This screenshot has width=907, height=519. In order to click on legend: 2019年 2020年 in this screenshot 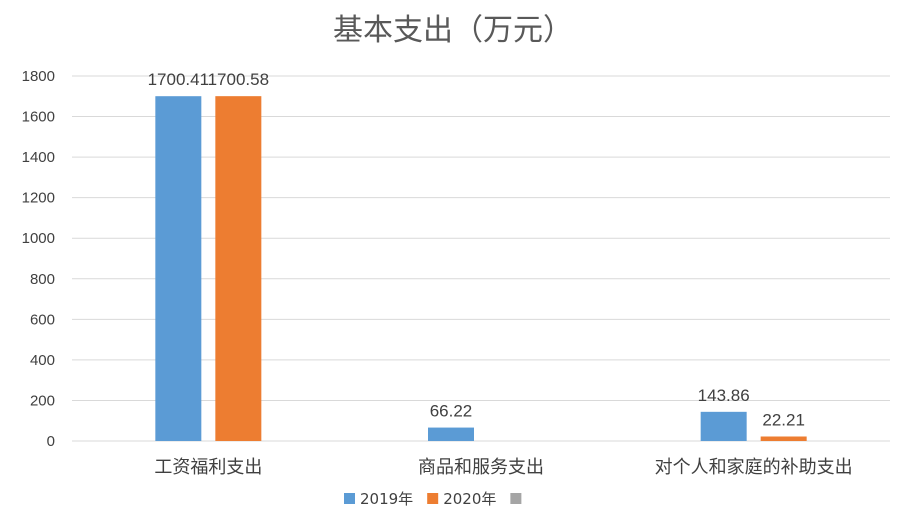, I will do `click(433, 499)`.